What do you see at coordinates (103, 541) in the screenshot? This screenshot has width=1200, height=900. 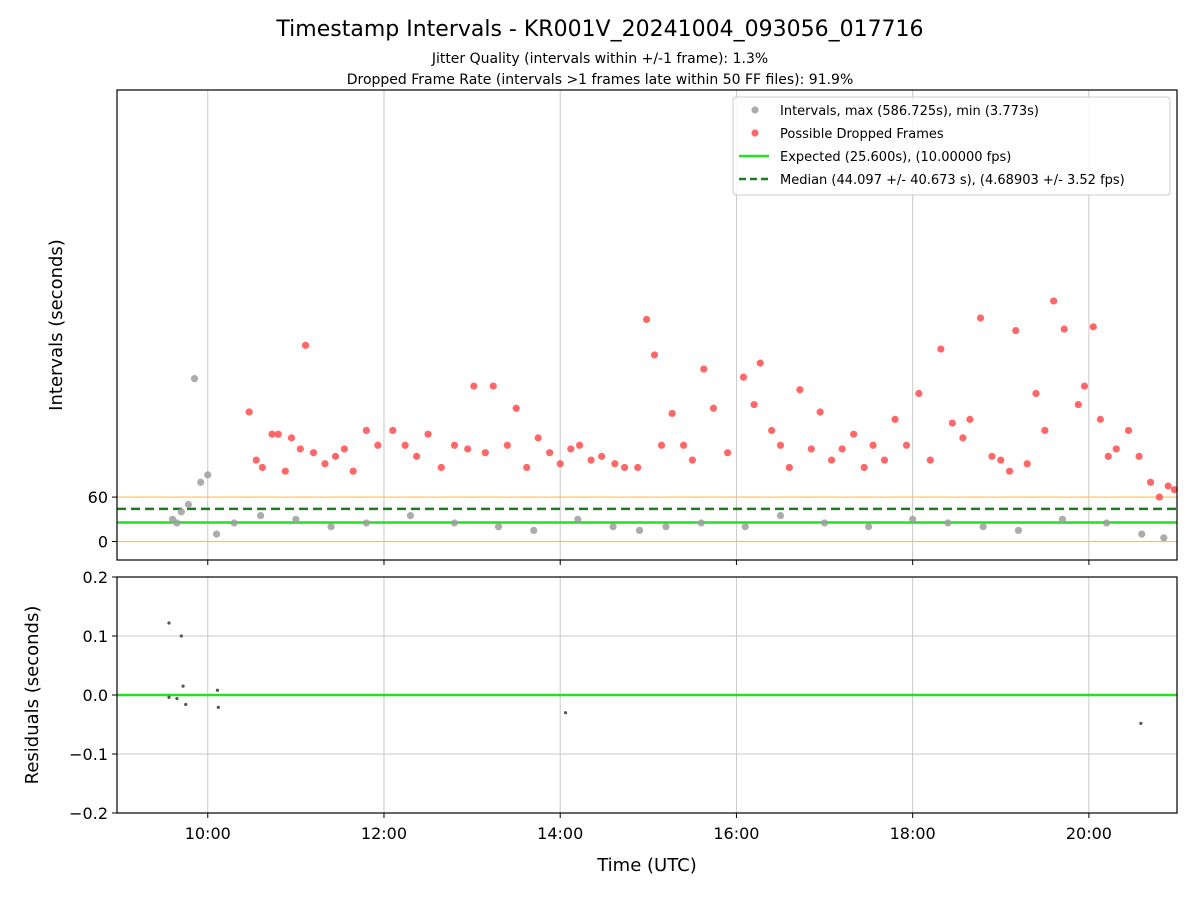 I see `top-y-tick-label-0: 0` at bounding box center [103, 541].